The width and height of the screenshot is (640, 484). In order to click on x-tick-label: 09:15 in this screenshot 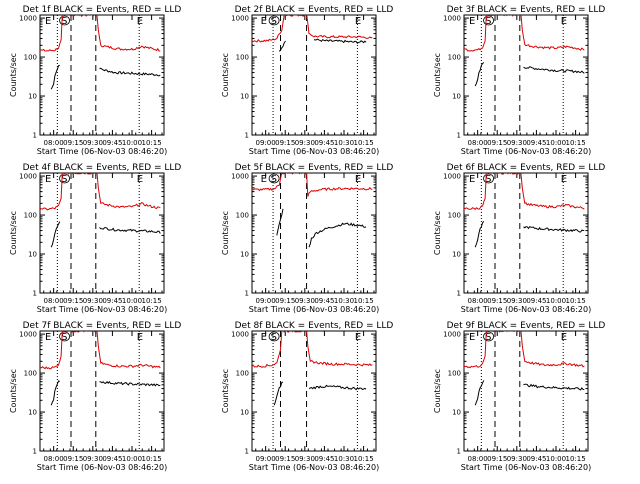, I will do `click(73, 143)`.